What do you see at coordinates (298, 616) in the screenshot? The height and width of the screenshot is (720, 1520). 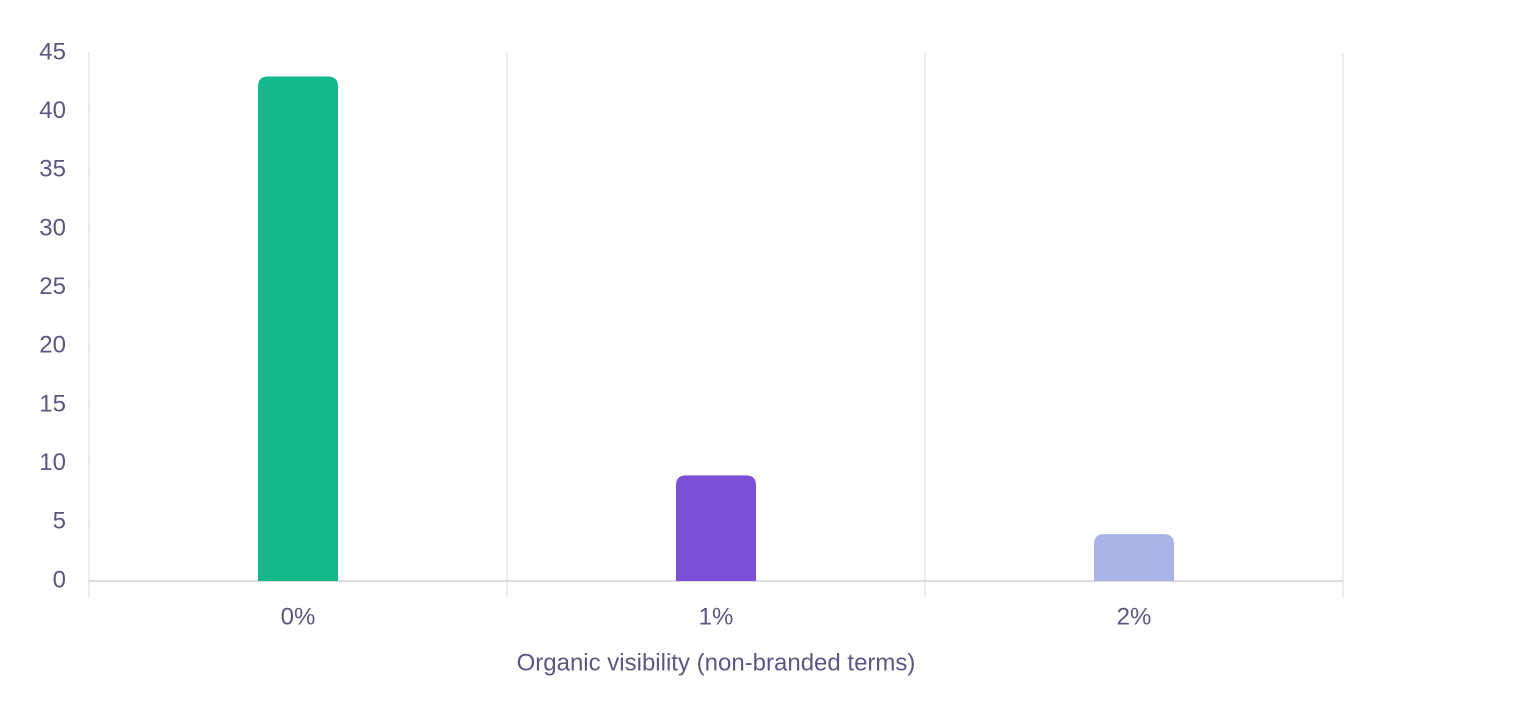 I see `x-tick-label: 0%` at bounding box center [298, 616].